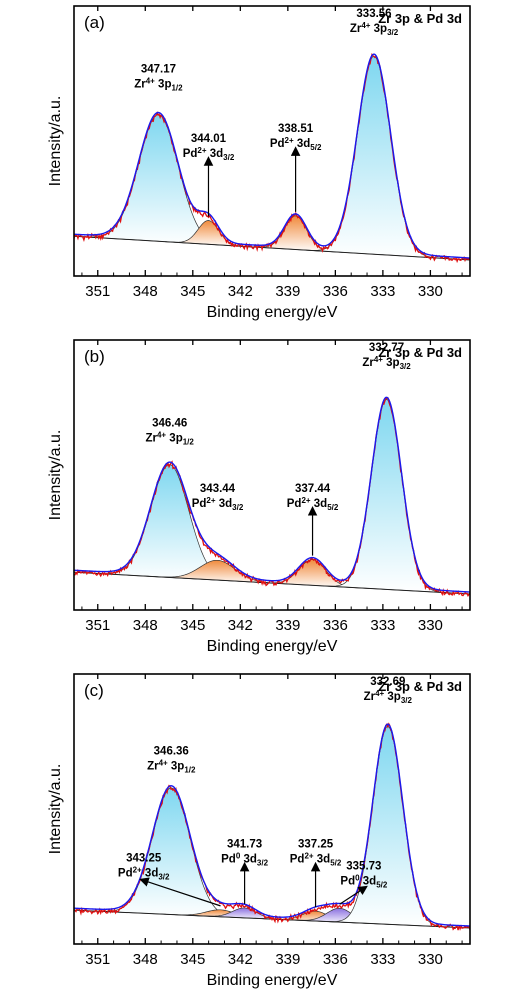 The image size is (524, 1000). Describe the element at coordinates (363, 881) in the screenshot. I see `peak-assignment-label: Pd0 3d5/2` at that location.